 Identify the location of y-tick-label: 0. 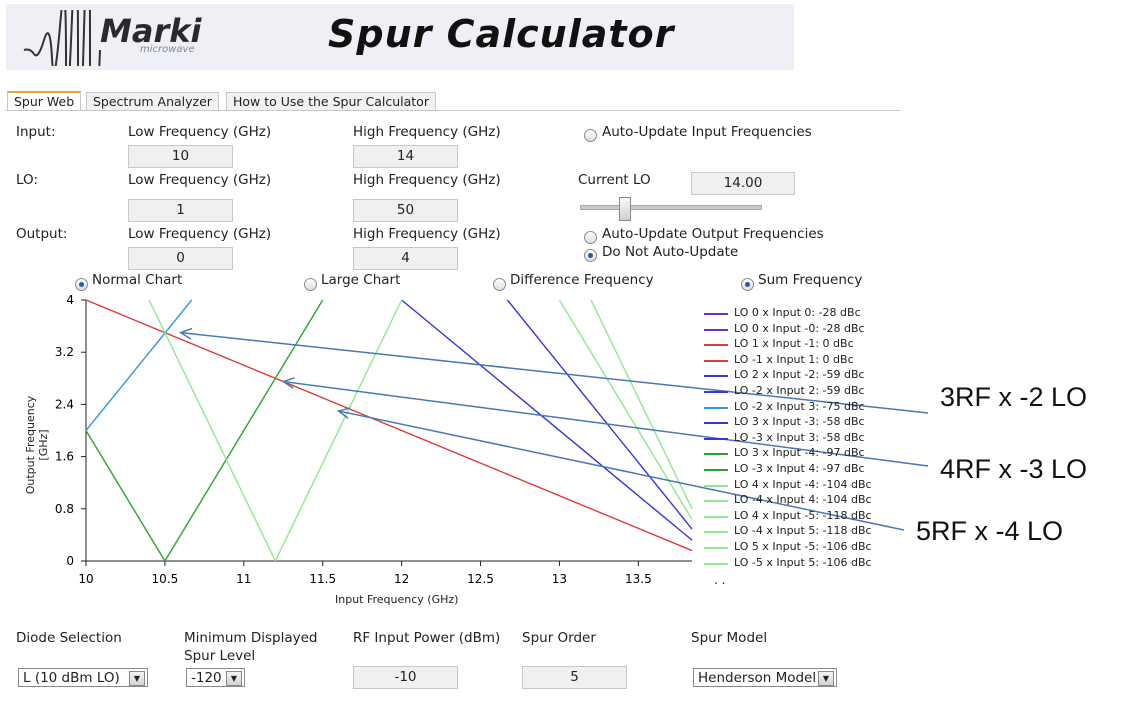
(70, 561).